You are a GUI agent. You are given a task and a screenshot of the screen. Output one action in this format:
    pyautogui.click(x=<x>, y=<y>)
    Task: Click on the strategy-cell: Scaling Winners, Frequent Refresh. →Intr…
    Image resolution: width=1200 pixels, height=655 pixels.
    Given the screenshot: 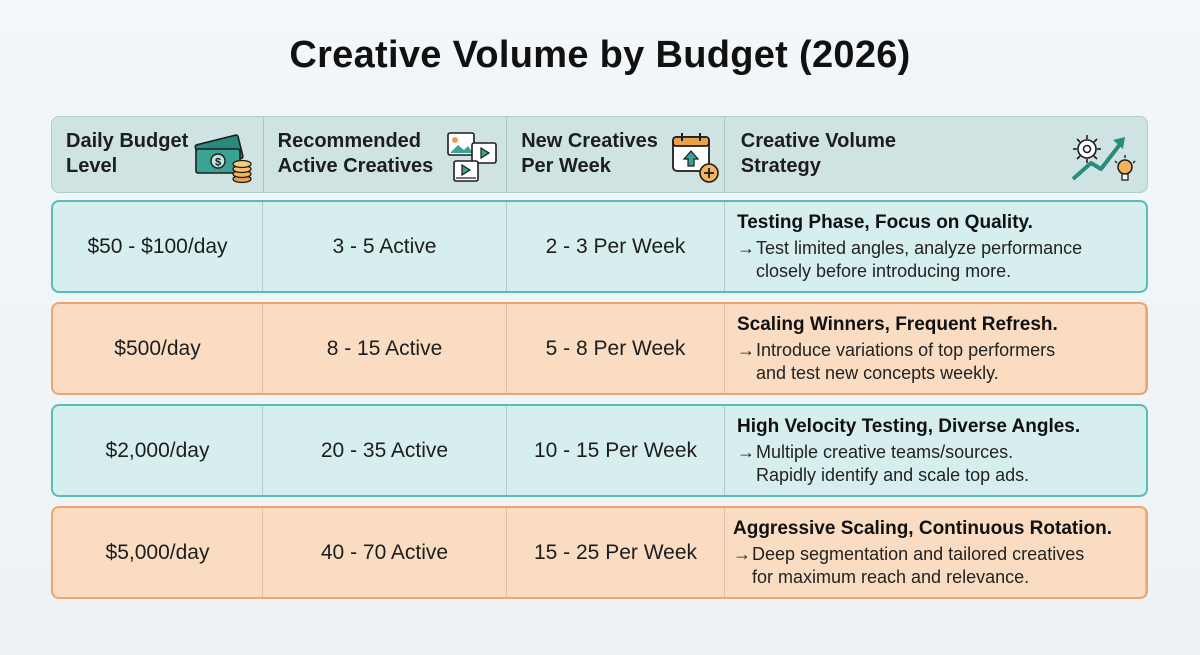 What is the action you would take?
    pyautogui.click(x=935, y=348)
    